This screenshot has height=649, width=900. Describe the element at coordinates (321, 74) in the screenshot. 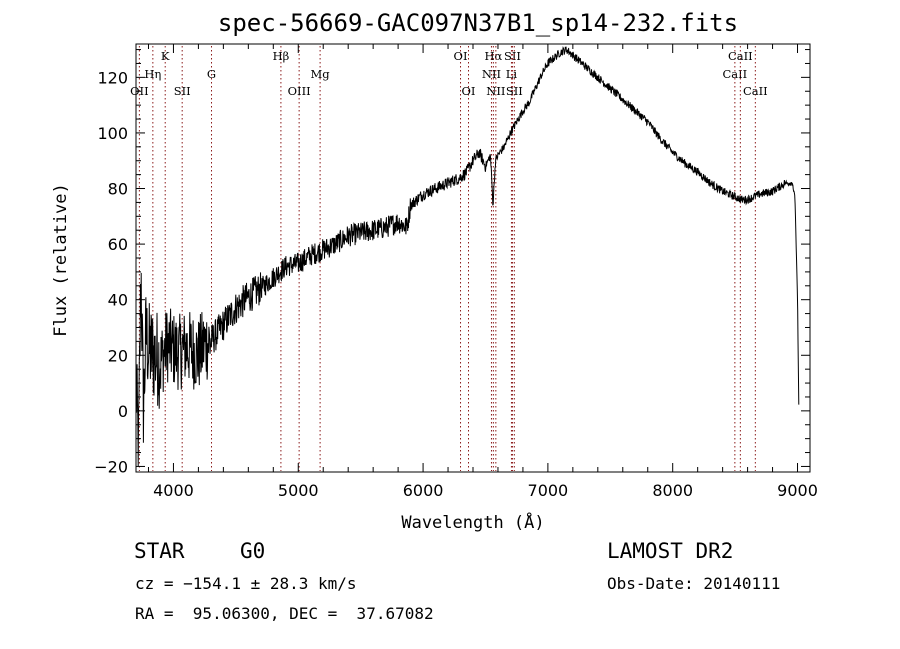

I see `line-marker-label: Mg` at that location.